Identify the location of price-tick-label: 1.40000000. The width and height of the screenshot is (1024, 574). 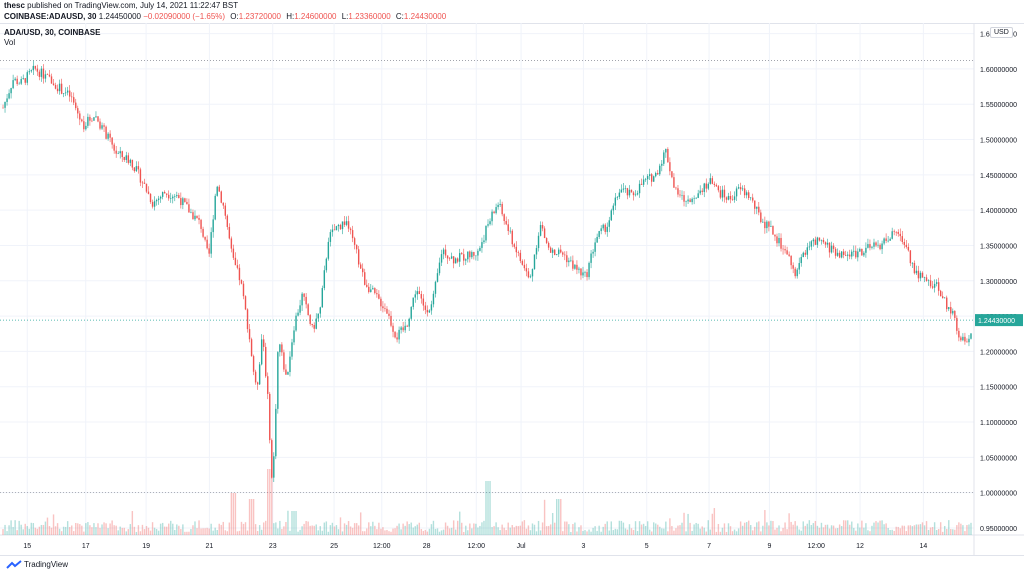
(998, 211).